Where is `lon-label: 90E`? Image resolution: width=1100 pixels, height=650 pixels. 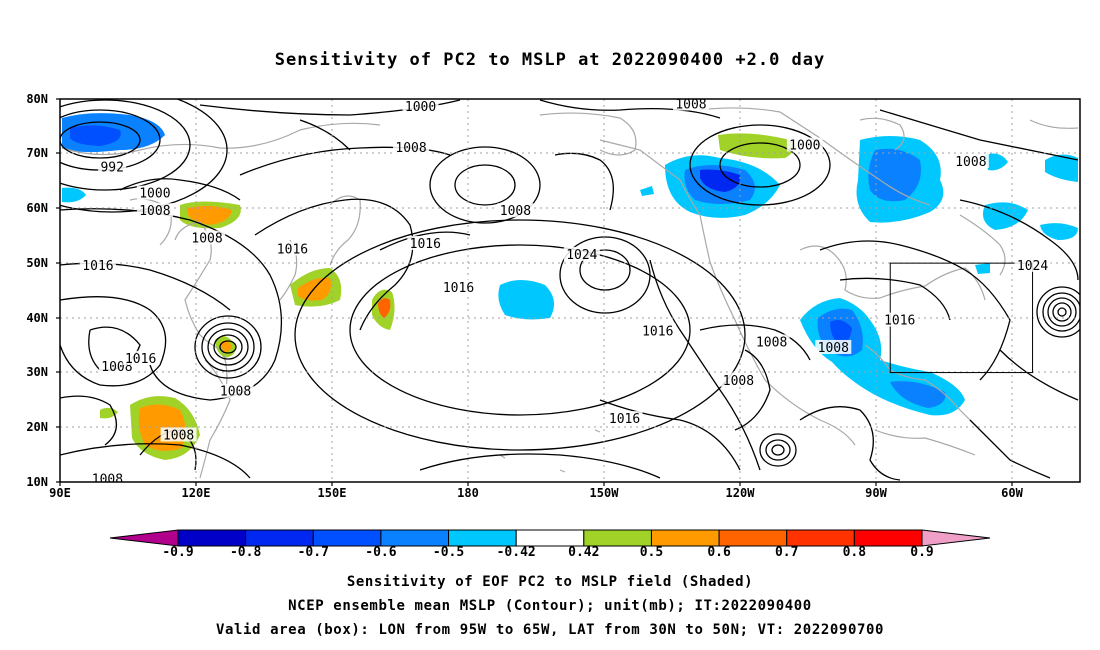
lon-label: 90E is located at coordinates (60, 493).